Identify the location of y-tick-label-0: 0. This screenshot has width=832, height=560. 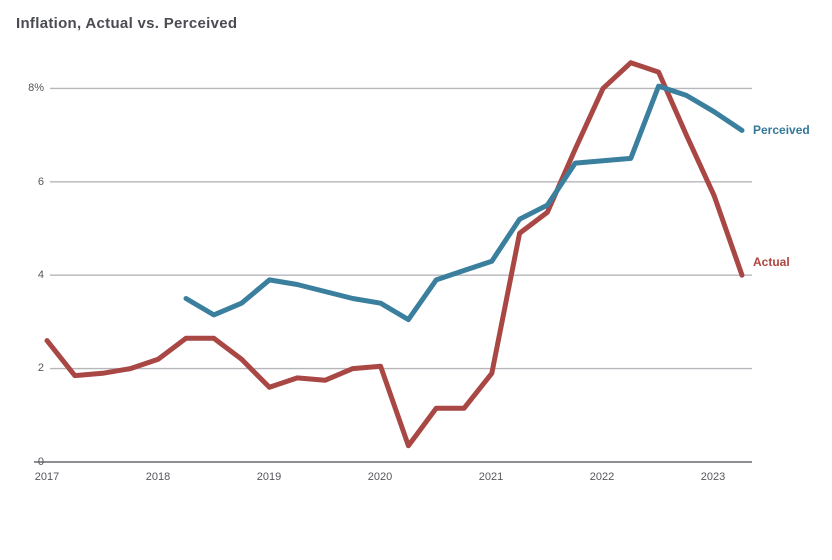
(40, 462).